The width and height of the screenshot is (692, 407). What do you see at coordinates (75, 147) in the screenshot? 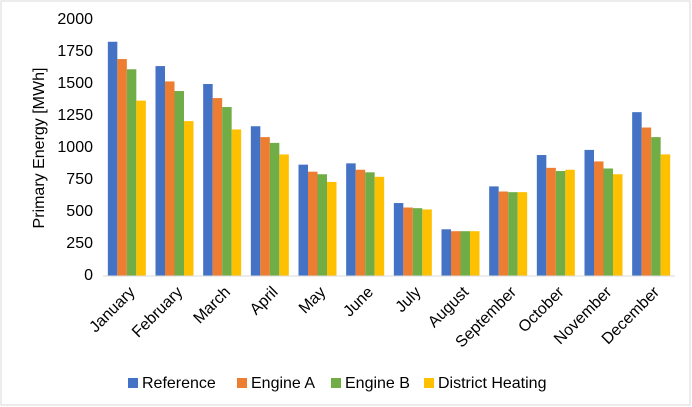
I see `y-tick-label: 1000` at bounding box center [75, 147].